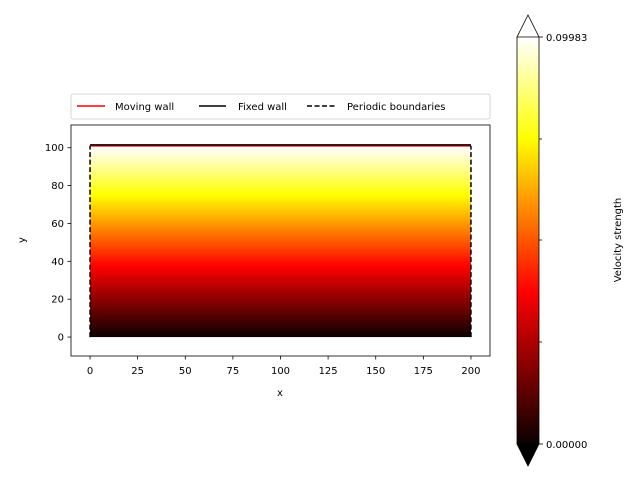 This screenshot has width=640, height=480. What do you see at coordinates (328, 371) in the screenshot?
I see `x-tick-label: 125` at bounding box center [328, 371].